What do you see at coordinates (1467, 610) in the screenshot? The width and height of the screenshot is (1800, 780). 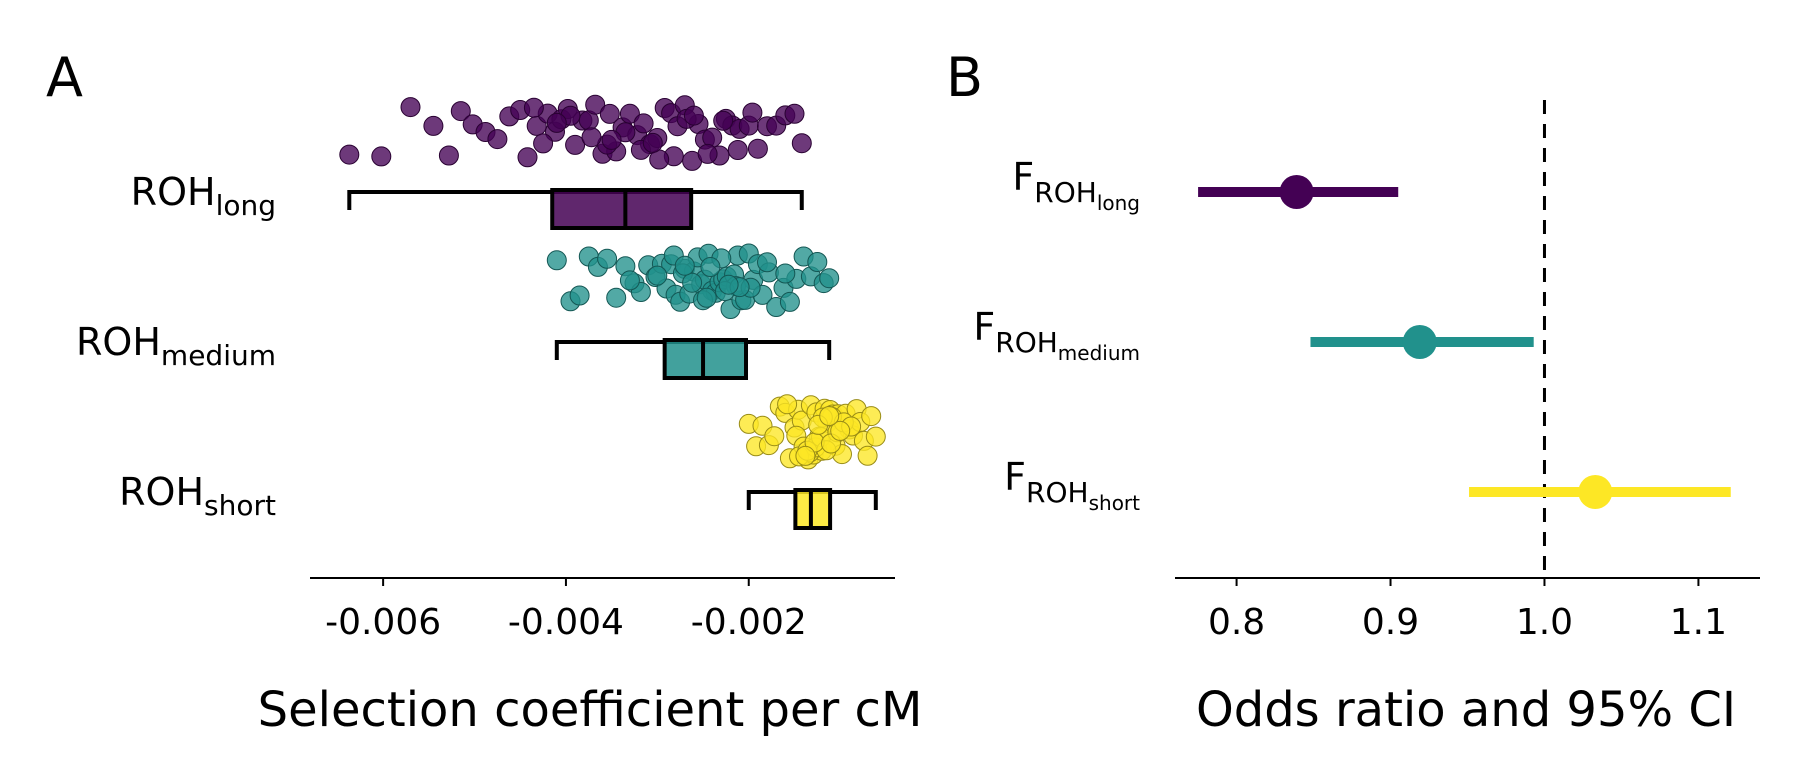 I see `panel-b-x-axis: 0.8 0.9 1.0 1.1` at bounding box center [1467, 610].